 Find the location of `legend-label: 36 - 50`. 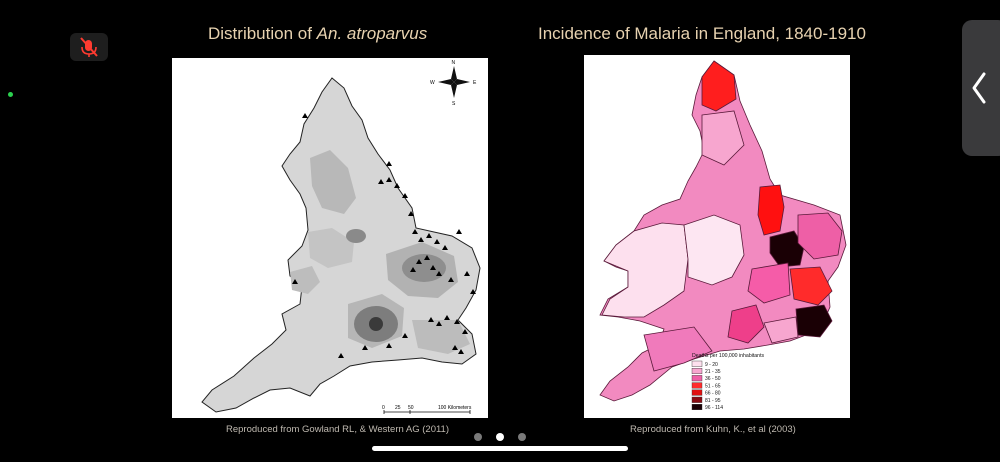

legend-label: 36 - 50 is located at coordinates (713, 379).